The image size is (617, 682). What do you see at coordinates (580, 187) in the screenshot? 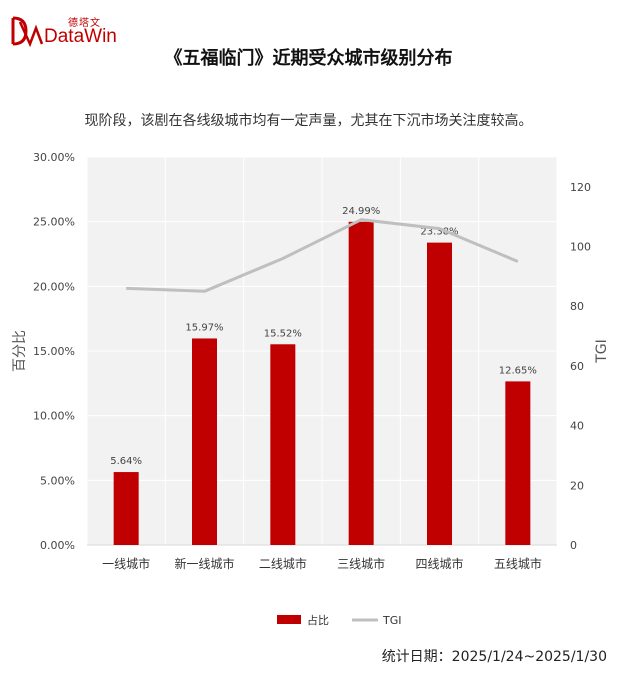
I see `y2-tick-label: 120` at bounding box center [580, 187].